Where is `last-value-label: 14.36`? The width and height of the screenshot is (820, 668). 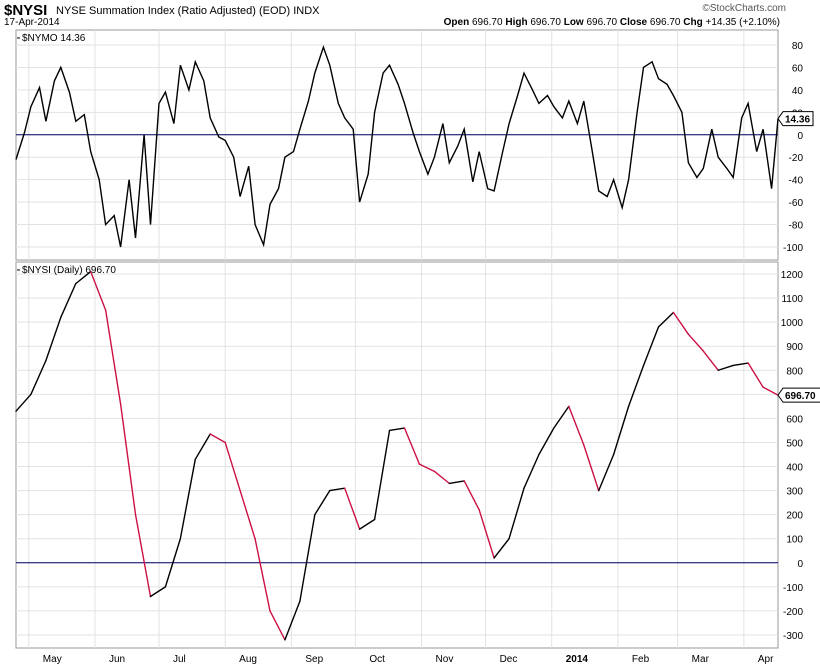 last-value-label: 14.36 is located at coordinates (797, 120).